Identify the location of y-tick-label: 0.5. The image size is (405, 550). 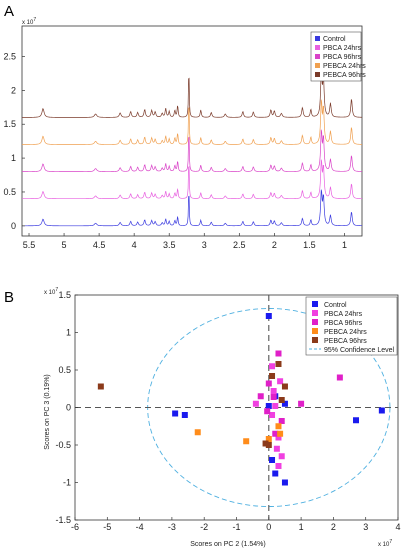
(9, 192).